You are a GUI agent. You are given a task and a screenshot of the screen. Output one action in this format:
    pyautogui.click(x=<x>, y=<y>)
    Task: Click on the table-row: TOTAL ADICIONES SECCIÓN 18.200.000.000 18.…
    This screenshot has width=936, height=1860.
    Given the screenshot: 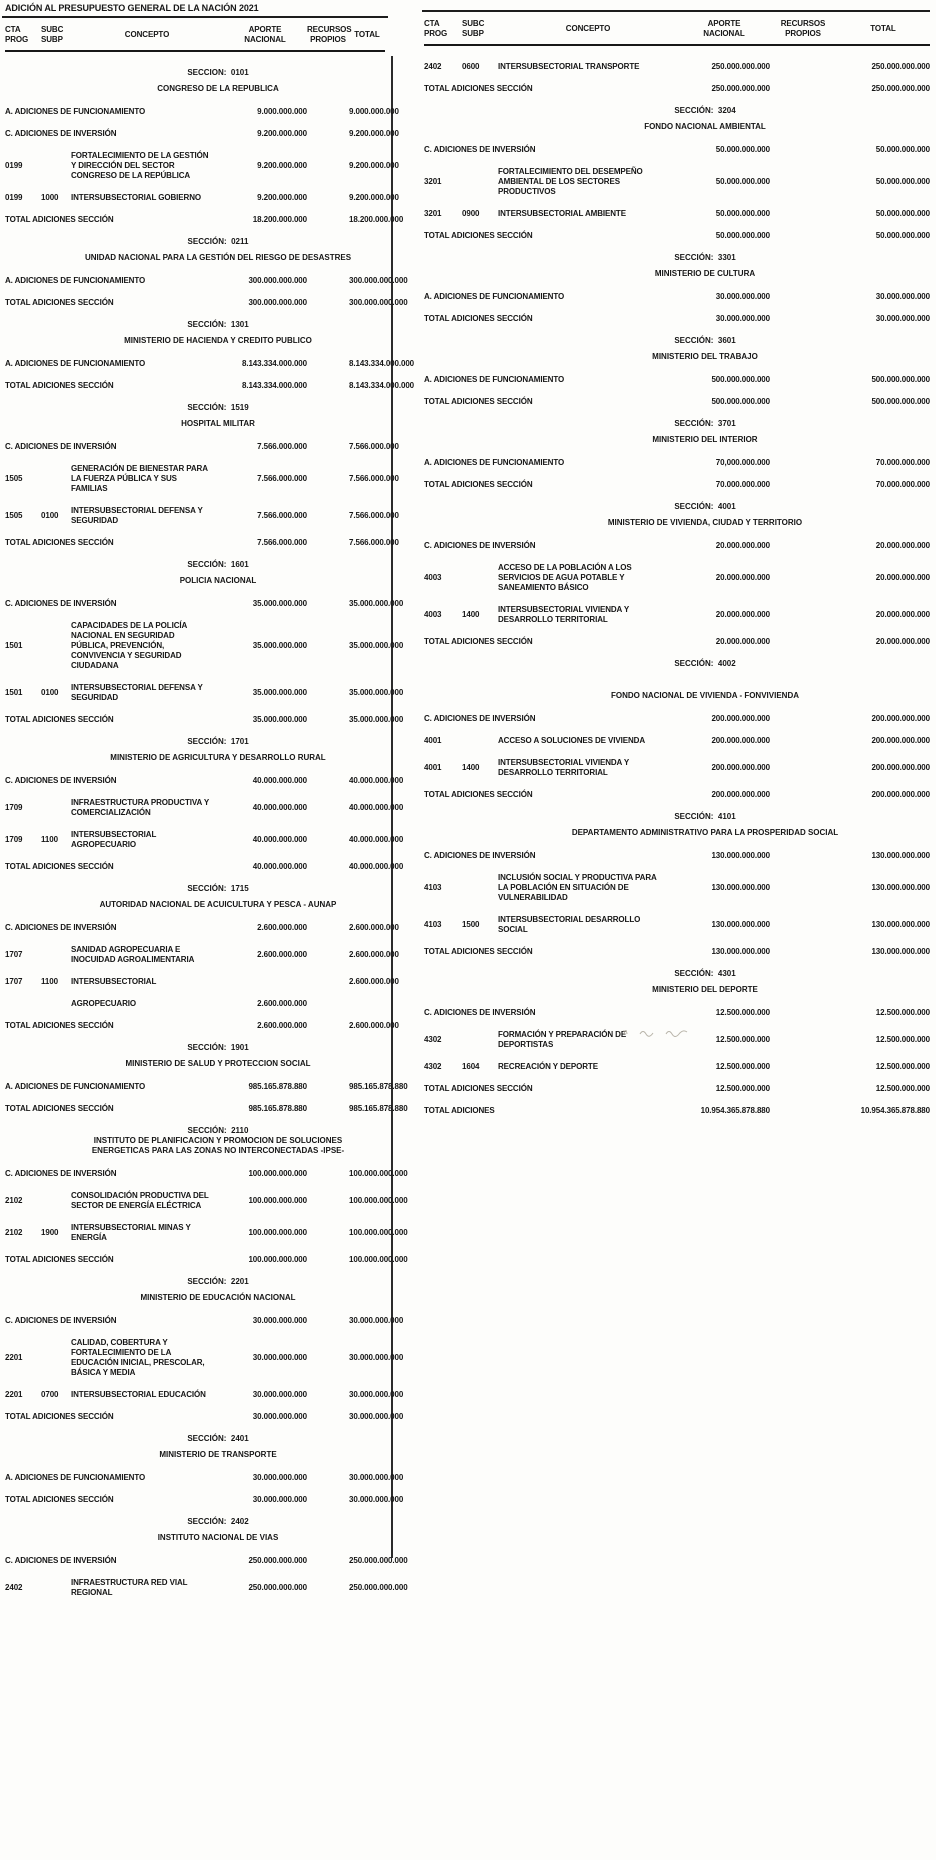 What is the action you would take?
    pyautogui.click(x=204, y=220)
    